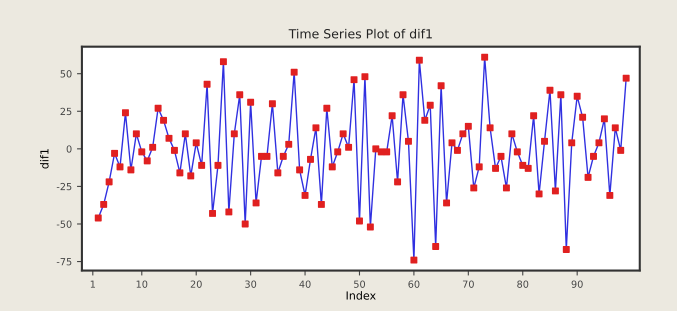 This screenshot has height=311, width=677. I want to click on chart-title: Time Series Plot of dif1, so click(360, 33).